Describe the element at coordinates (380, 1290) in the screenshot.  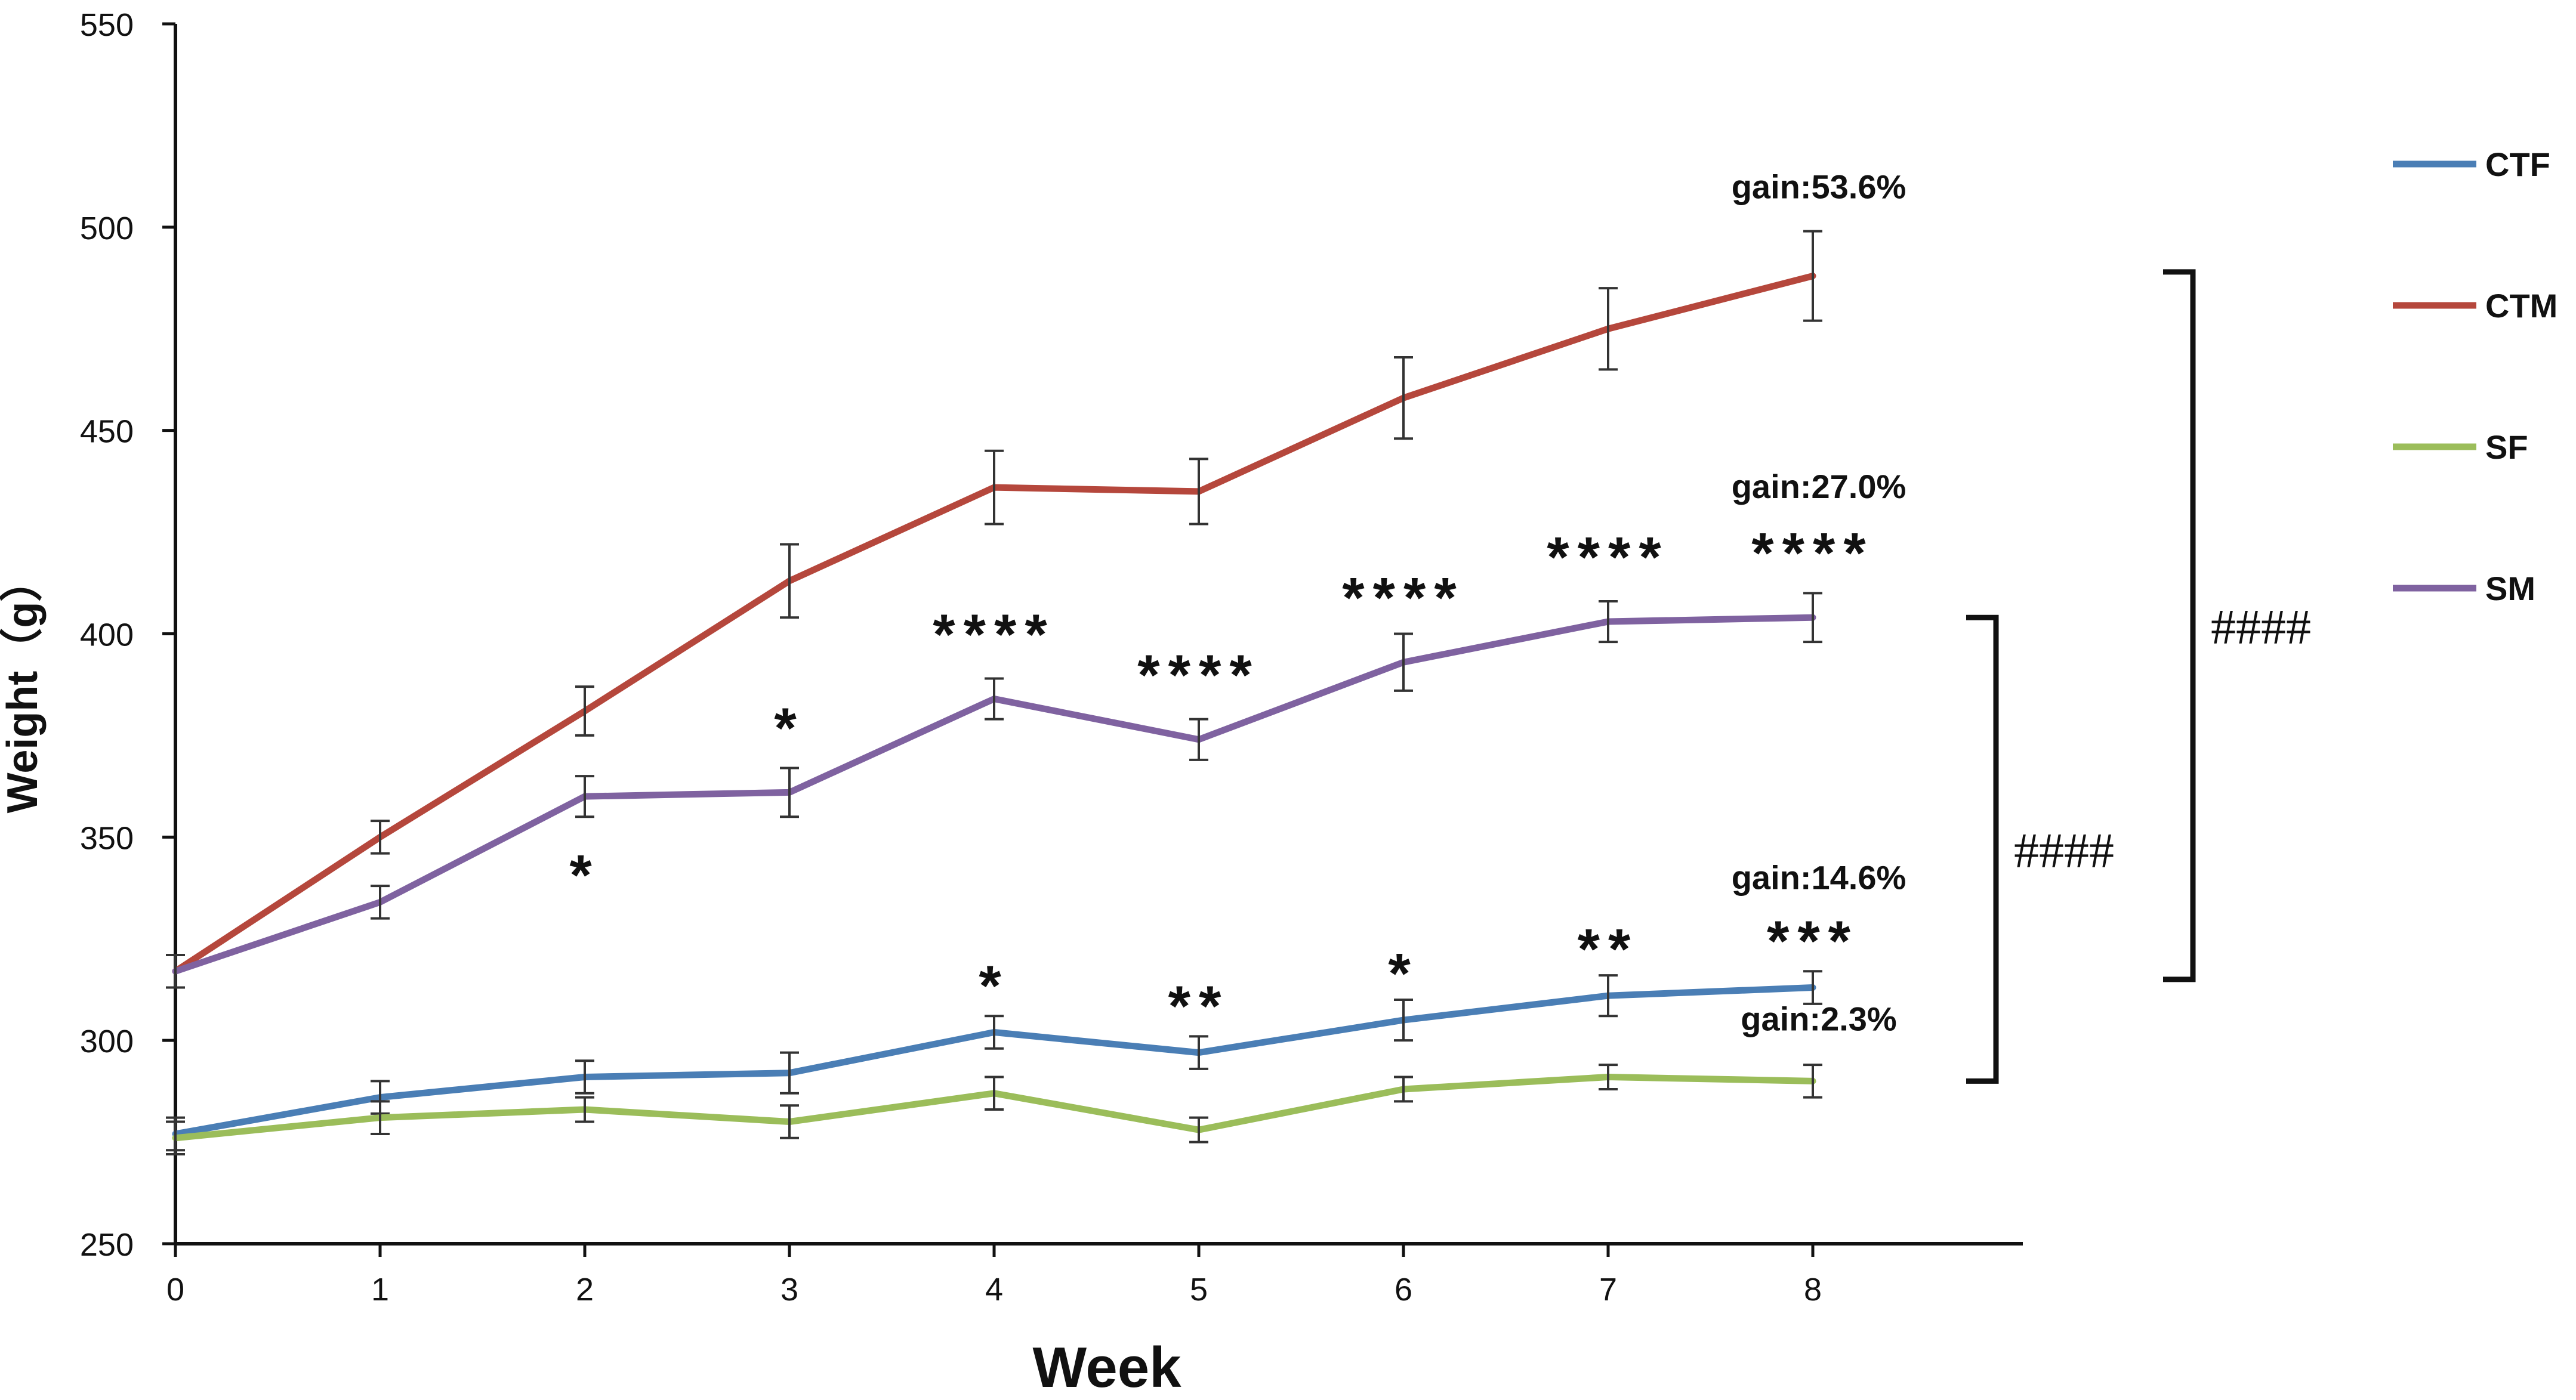
I see `x-tick-label: 1` at that location.